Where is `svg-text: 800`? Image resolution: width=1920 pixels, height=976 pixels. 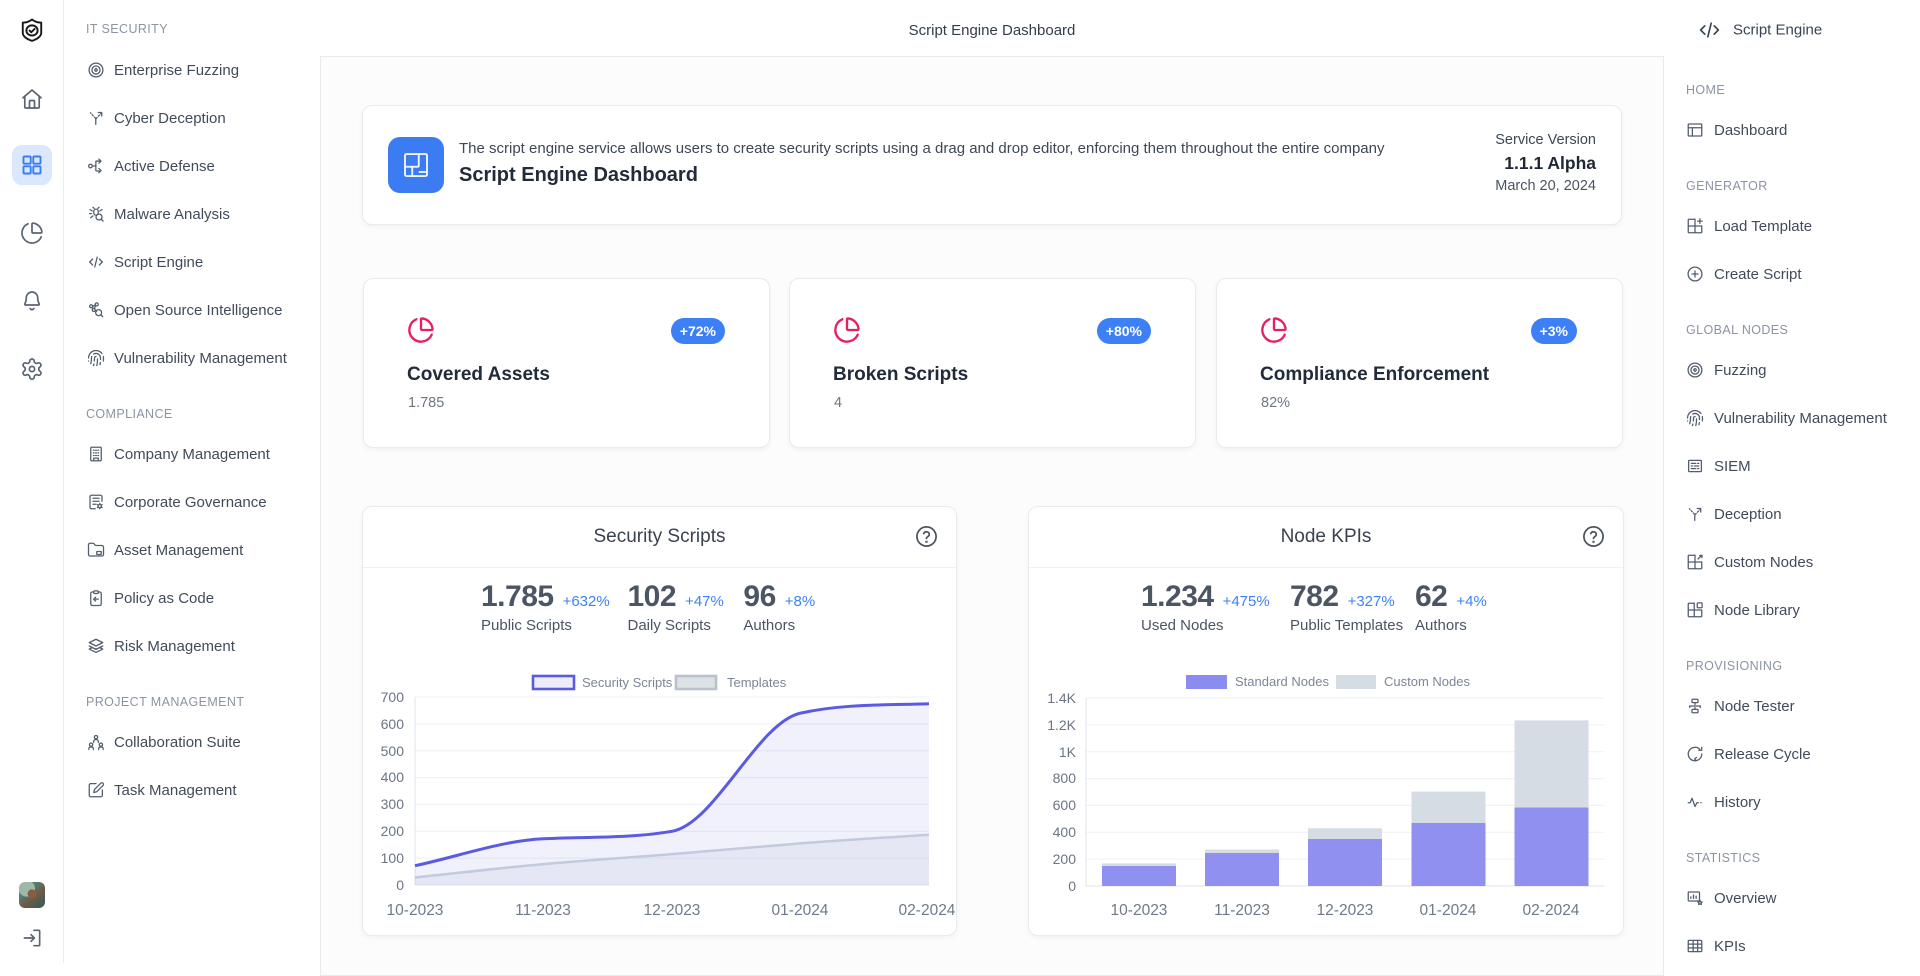 svg-text: 800 is located at coordinates (1065, 778).